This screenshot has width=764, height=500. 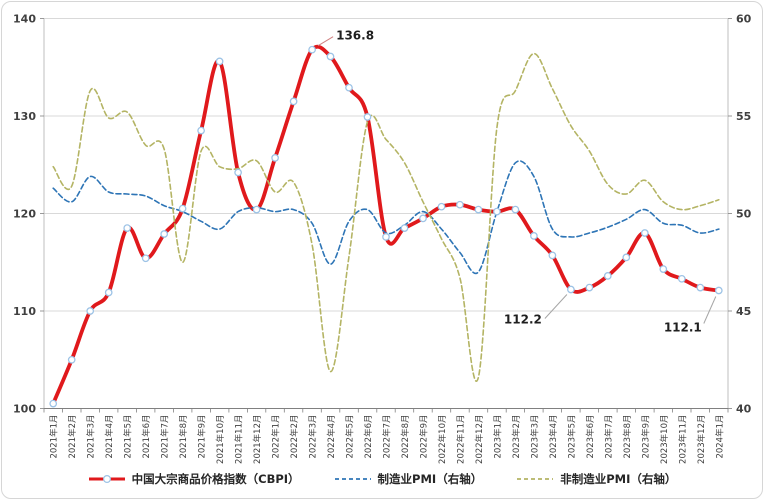 What do you see at coordinates (701, 439) in the screenshot?
I see `x-tick-label: 2023年12月` at bounding box center [701, 439].